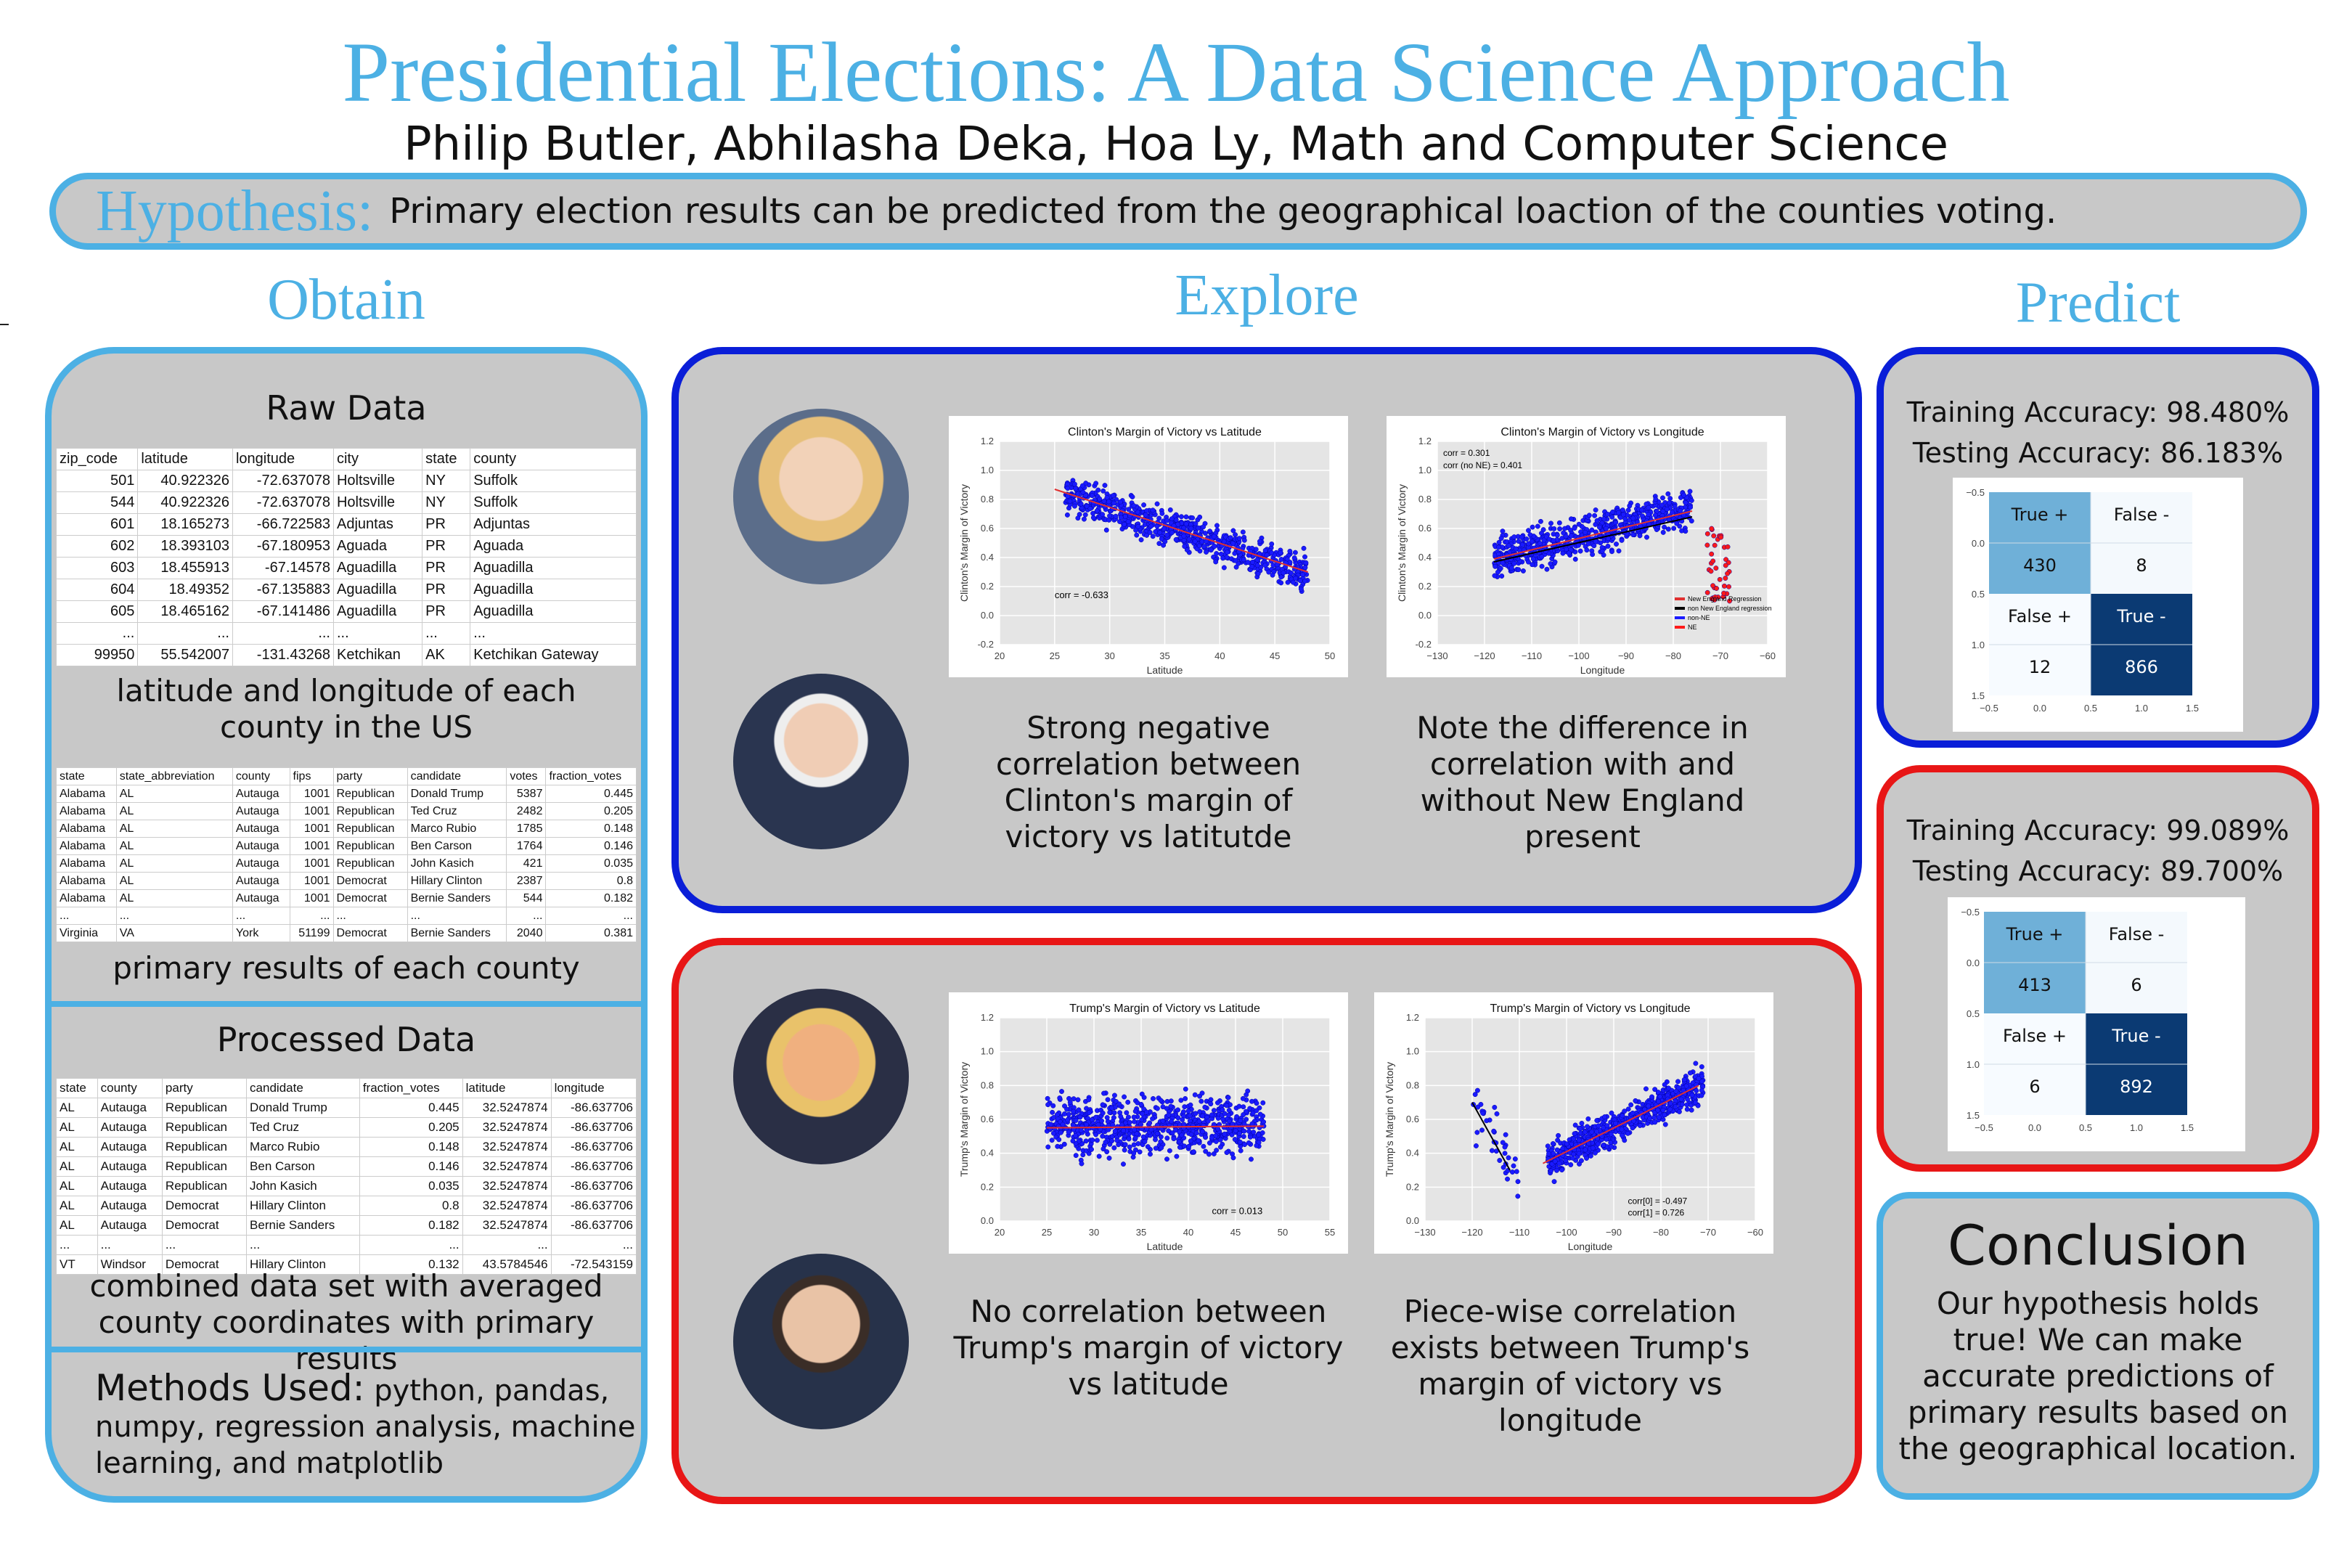  I want to click on table-cell: AL, so click(77, 1167).